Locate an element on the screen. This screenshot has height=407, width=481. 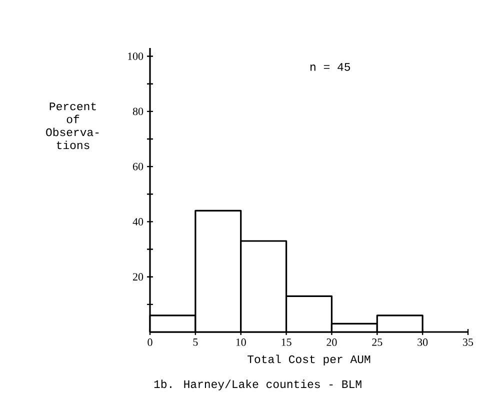
y-tick-label: 40 is located at coordinates (138, 222).